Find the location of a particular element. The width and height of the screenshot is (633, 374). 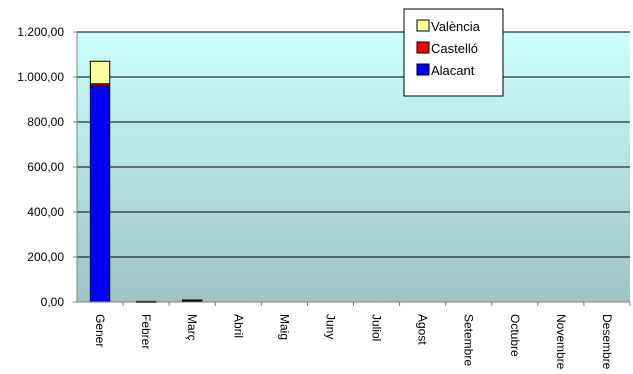

bars is located at coordinates (146, 181).